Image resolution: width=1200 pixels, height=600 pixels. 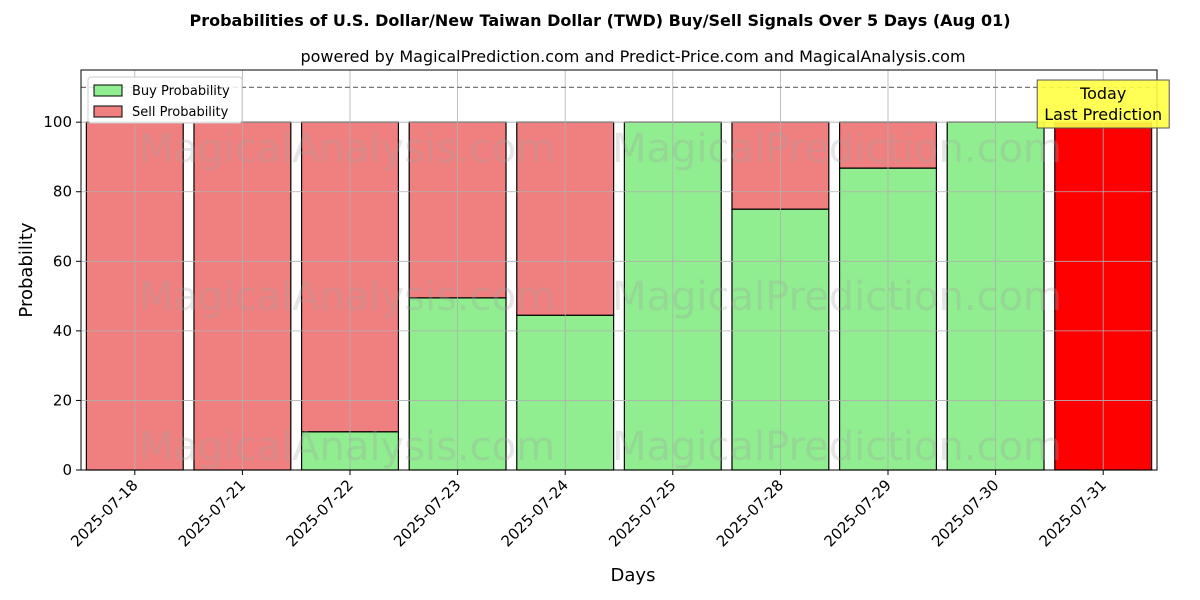 I want to click on y-axis-label: Probability, so click(x=26, y=269).